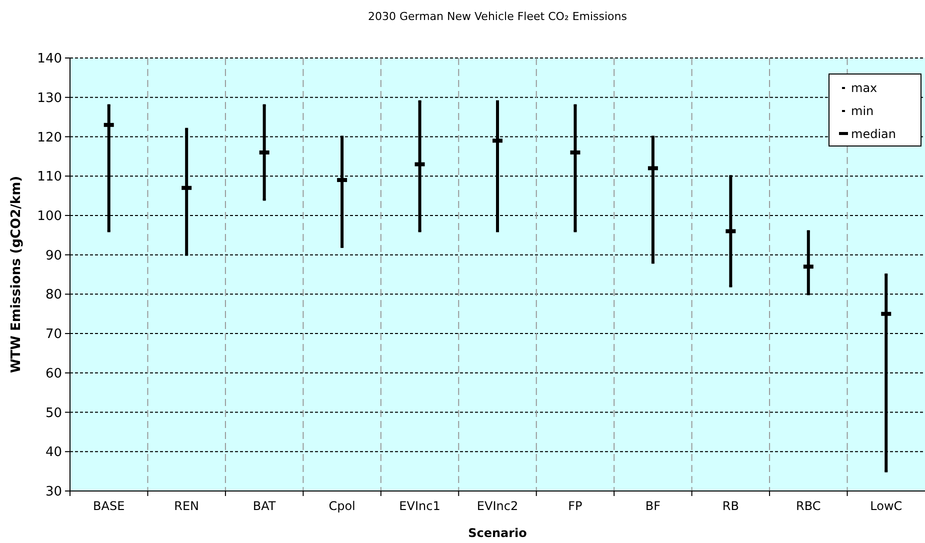 The width and height of the screenshot is (925, 543). I want to click on x-tick-label: EVInc2, so click(497, 506).